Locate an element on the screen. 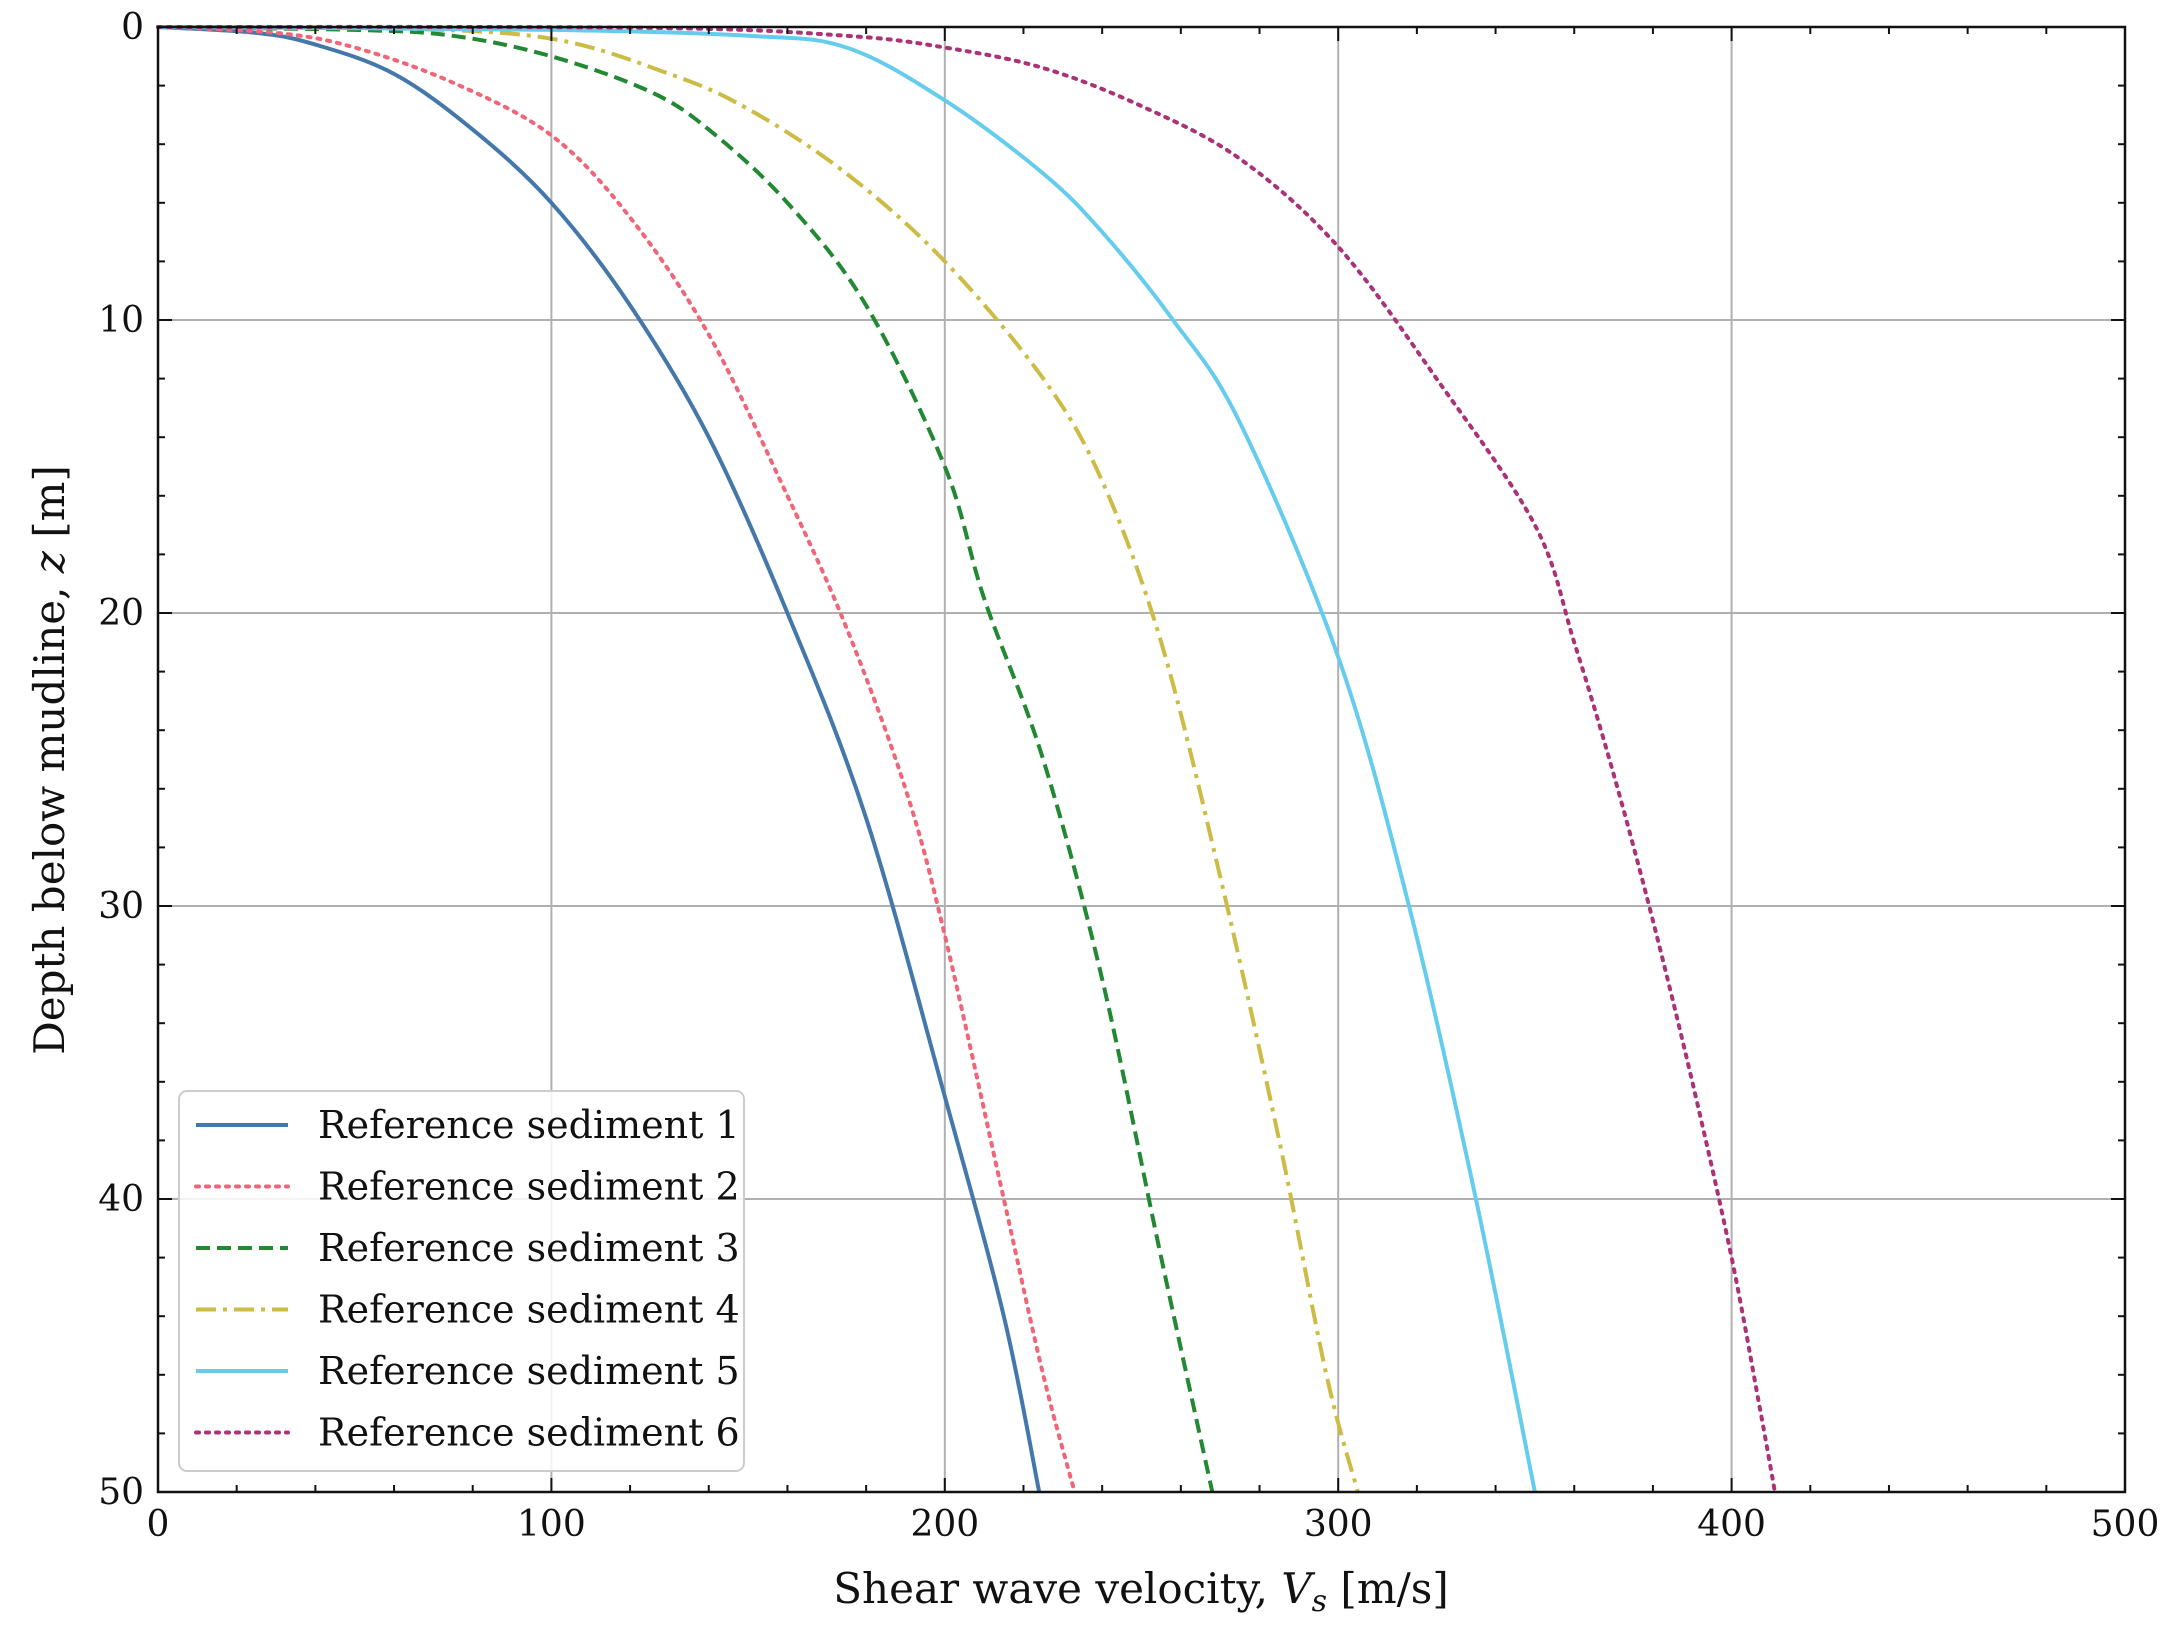 The height and width of the screenshot is (1644, 2173). y-axis-label: Depth below mudline, z [m] is located at coordinates (49, 760).